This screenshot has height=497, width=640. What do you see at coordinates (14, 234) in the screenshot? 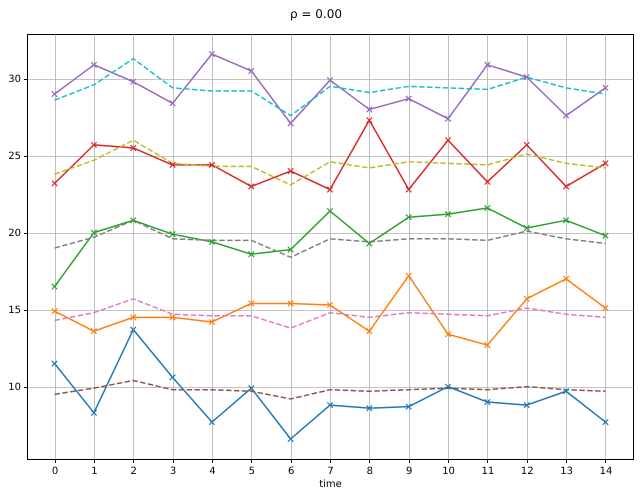
I see `y-tick-label: 20` at bounding box center [14, 234].